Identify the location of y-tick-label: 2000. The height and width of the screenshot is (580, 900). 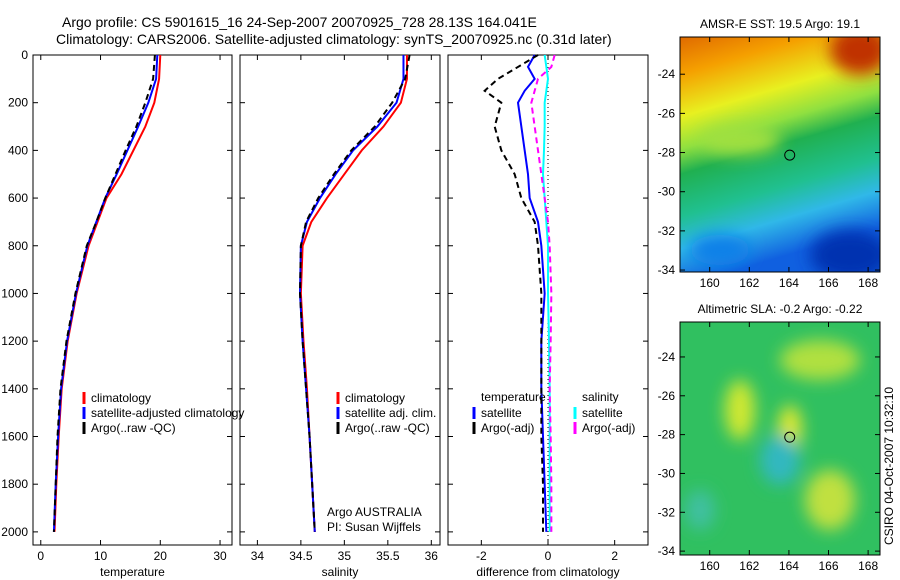
(14, 532).